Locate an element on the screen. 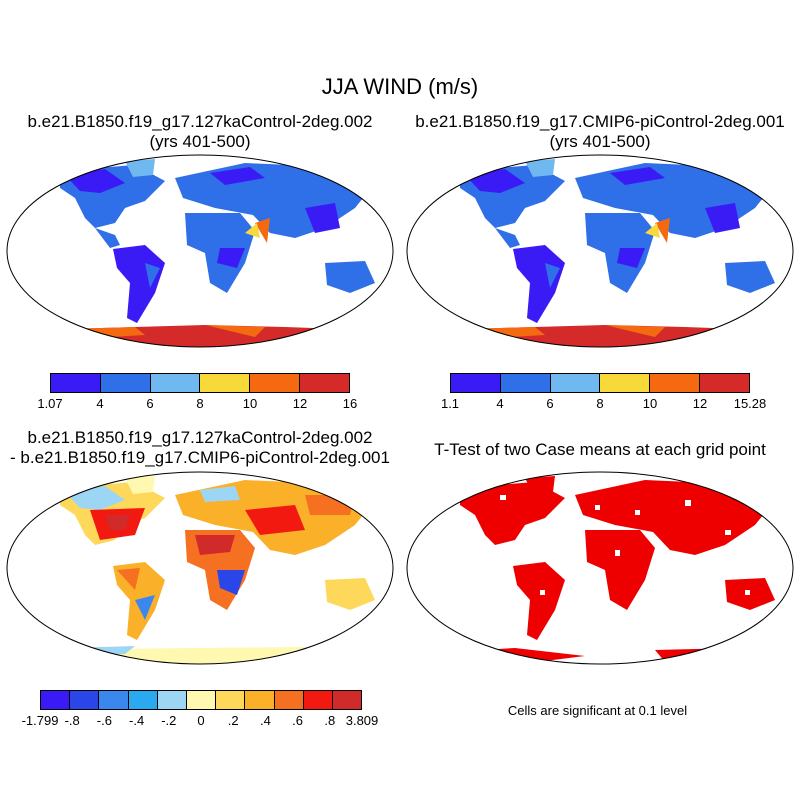 This screenshot has width=800, height=800. panel3-map is located at coordinates (200, 568).